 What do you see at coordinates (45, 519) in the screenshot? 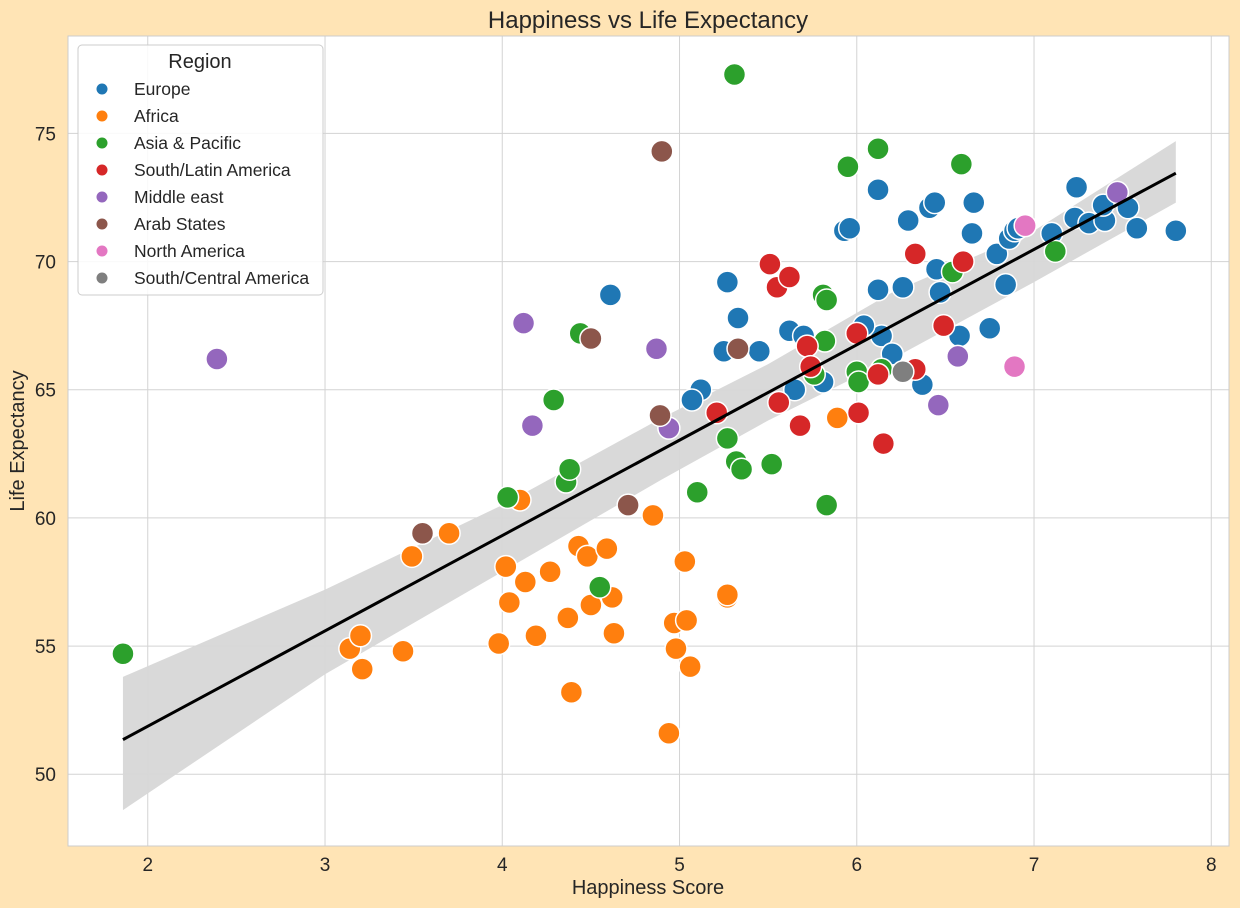
I see `y-tick-label: 60` at bounding box center [45, 519].